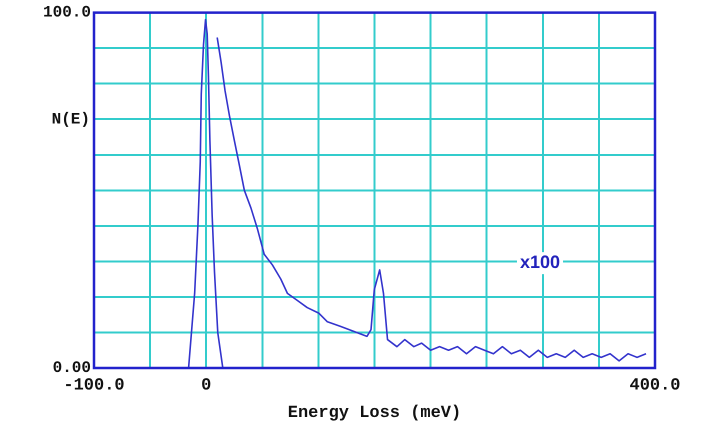 The width and height of the screenshot is (702, 427). I want to click on x-tick-label: 400.0, so click(655, 386).